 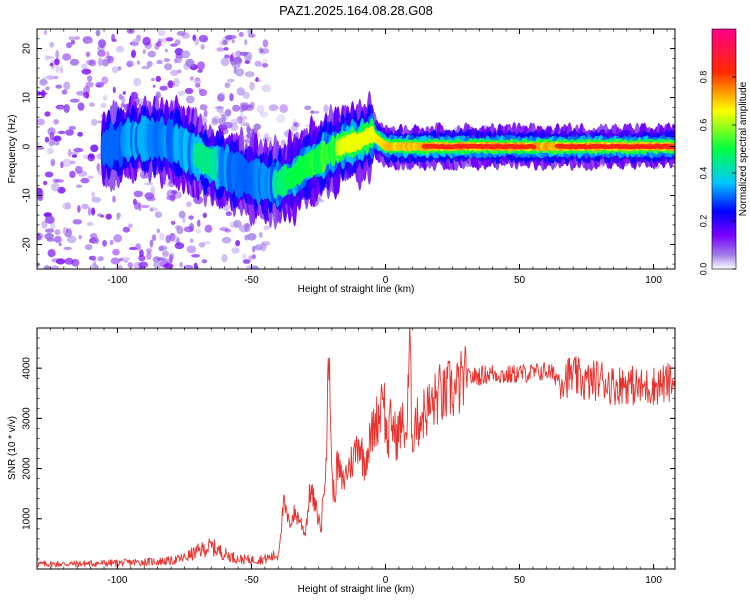 What do you see at coordinates (27, 468) in the screenshot?
I see `y-tick-label: 2000` at bounding box center [27, 468].